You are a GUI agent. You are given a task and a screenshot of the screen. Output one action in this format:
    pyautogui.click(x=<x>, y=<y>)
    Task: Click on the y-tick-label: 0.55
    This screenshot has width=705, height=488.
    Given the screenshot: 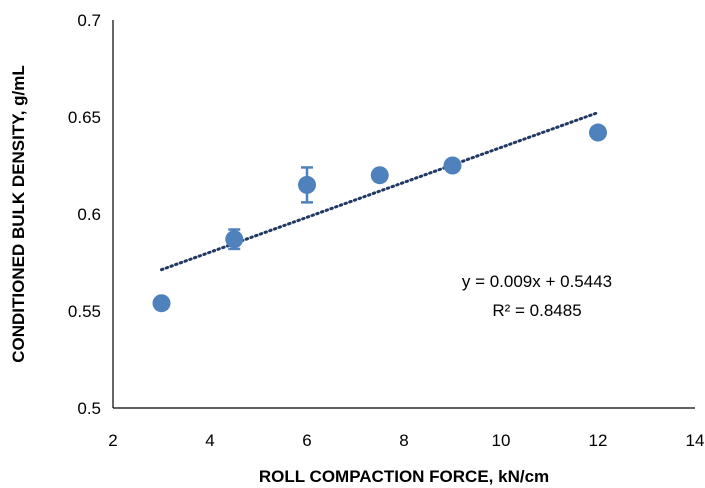 What is the action you would take?
    pyautogui.click(x=84, y=311)
    